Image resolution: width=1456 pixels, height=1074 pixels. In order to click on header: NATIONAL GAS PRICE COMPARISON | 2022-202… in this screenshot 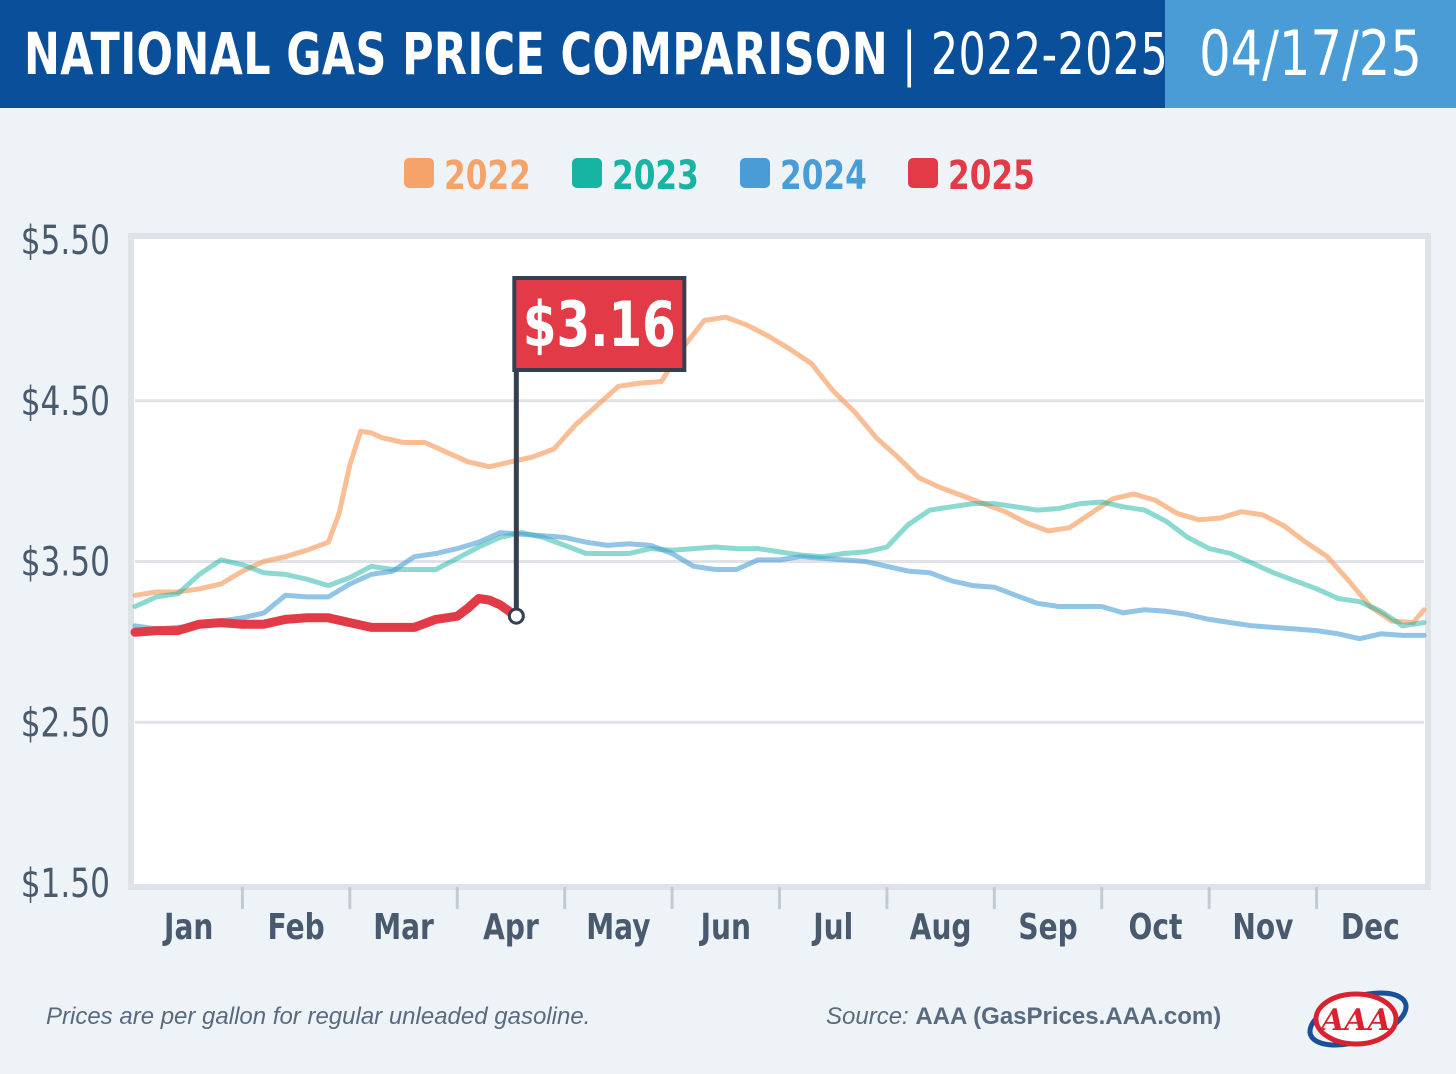, I will do `click(728, 54)`.